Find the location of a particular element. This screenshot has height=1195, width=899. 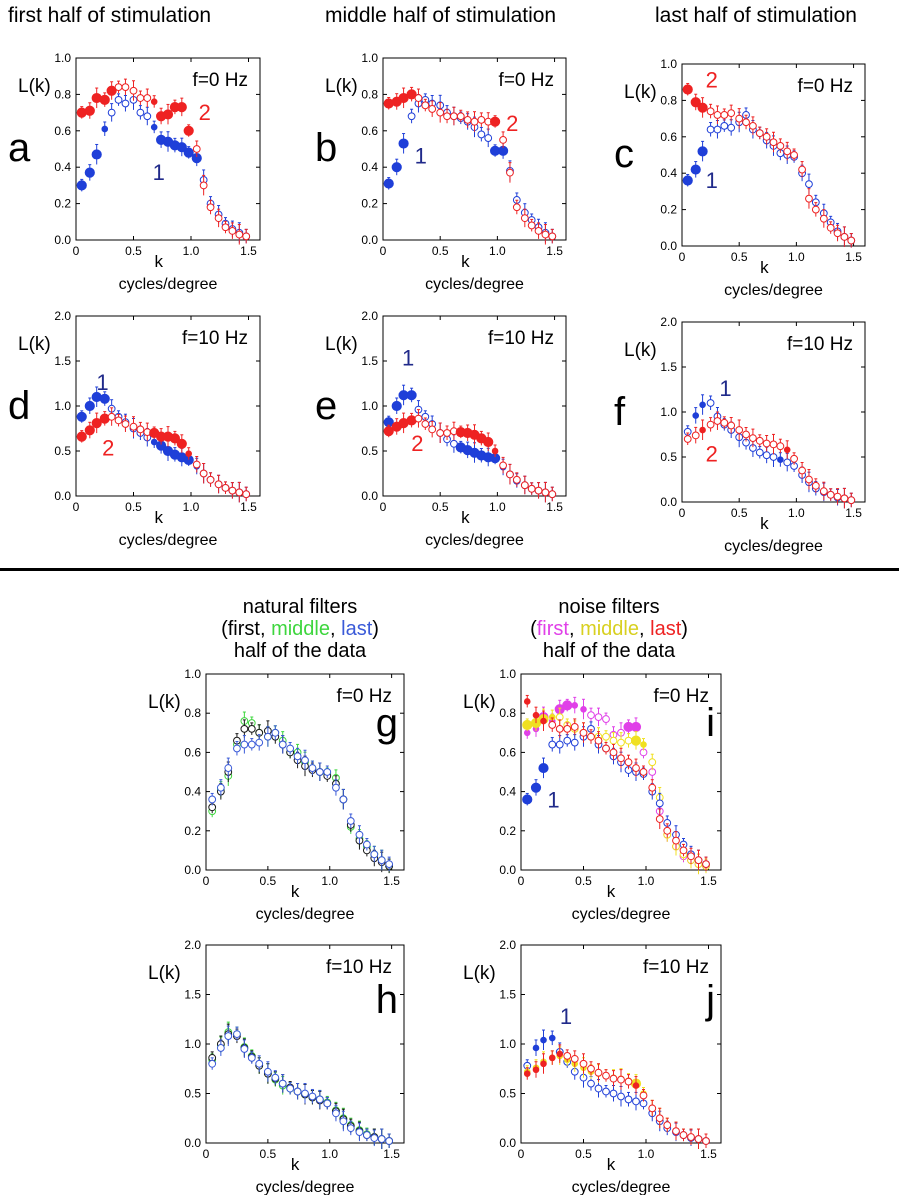

plot-frame is located at coordinates (773, 155).